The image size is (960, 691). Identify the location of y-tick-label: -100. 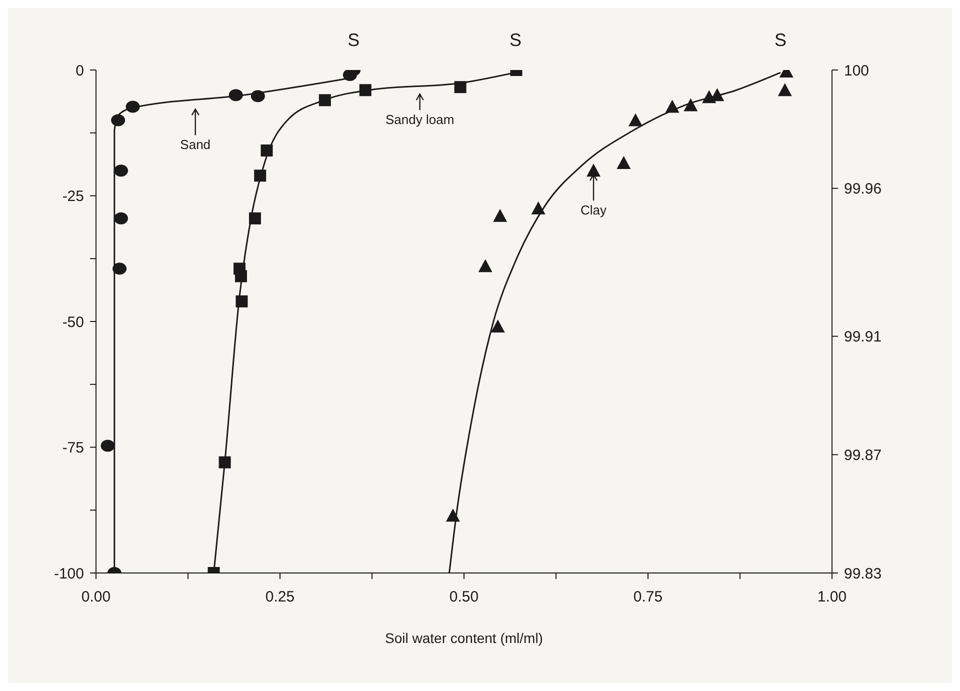
(69, 573).